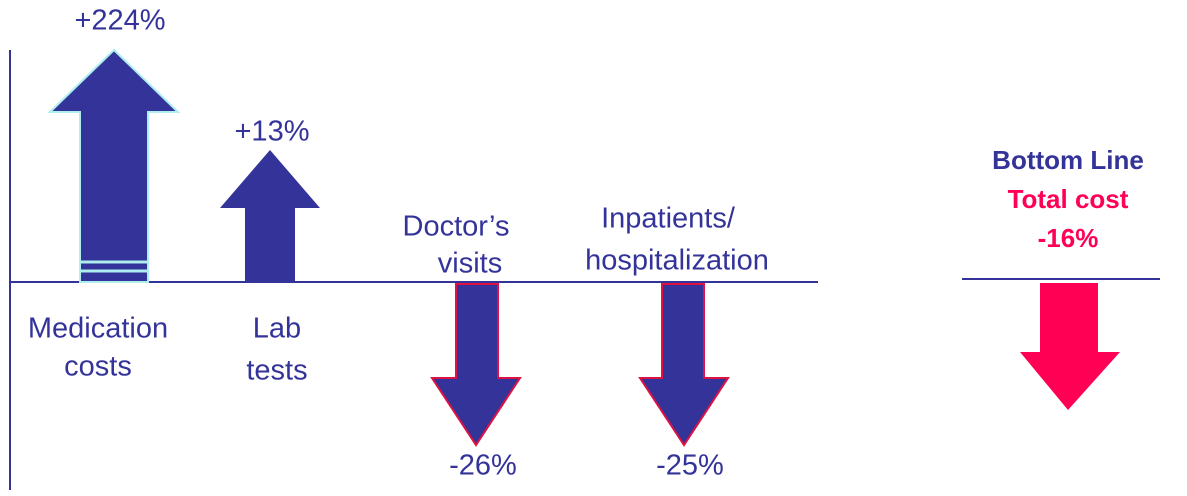 The width and height of the screenshot is (1187, 496). What do you see at coordinates (690, 466) in the screenshot?
I see `change-label: -25%` at bounding box center [690, 466].